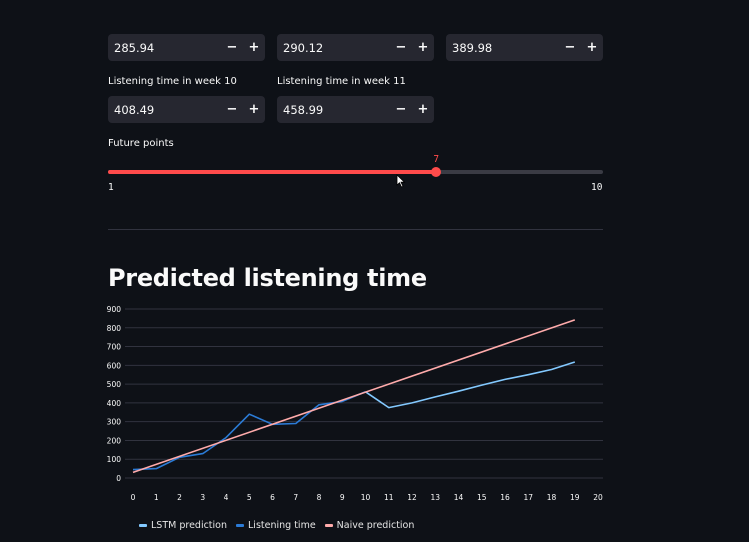 The image size is (749, 542). Describe the element at coordinates (436, 172) in the screenshot. I see `slider-thumb` at that location.